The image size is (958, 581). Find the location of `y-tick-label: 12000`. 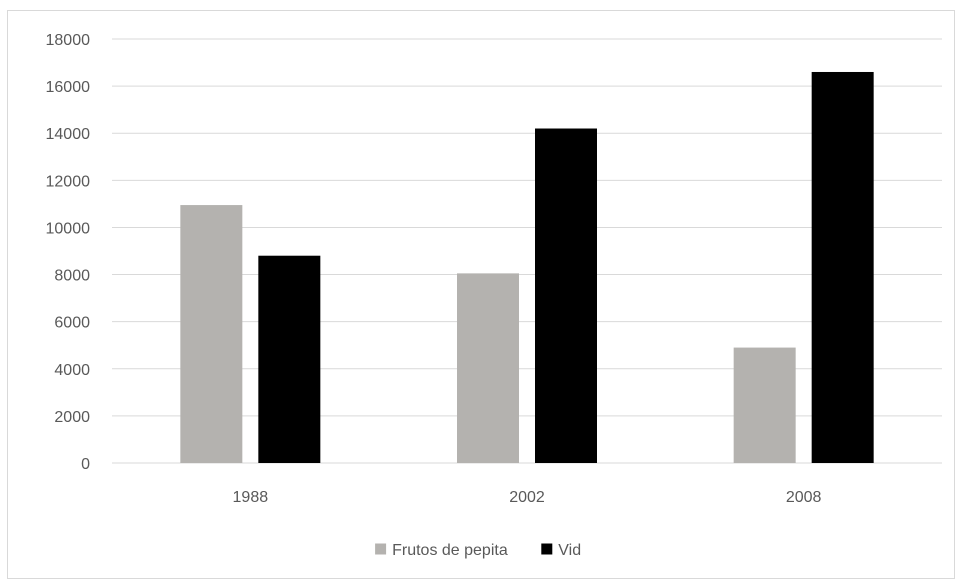

y-tick-label: 12000 is located at coordinates (68, 181).